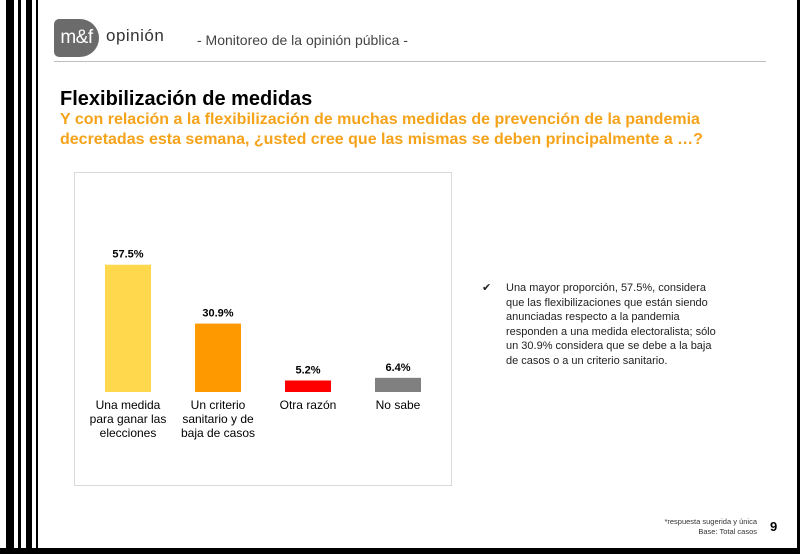 The width and height of the screenshot is (800, 554). Describe the element at coordinates (186, 99) in the screenshot. I see `slide-title: Flexibilización de medidas` at that location.